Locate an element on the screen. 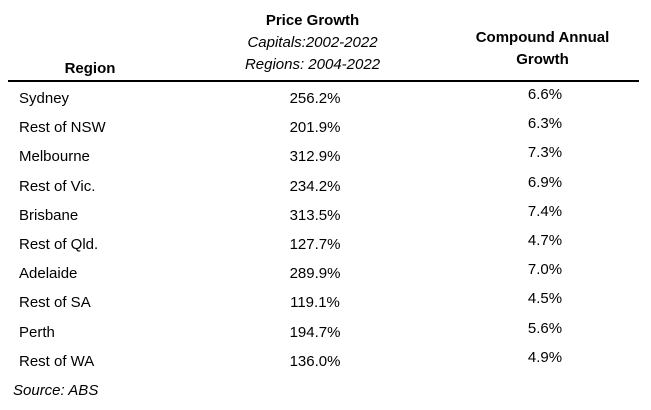 This screenshot has height=410, width=651. cell-cagr: 6.9% is located at coordinates (545, 182).